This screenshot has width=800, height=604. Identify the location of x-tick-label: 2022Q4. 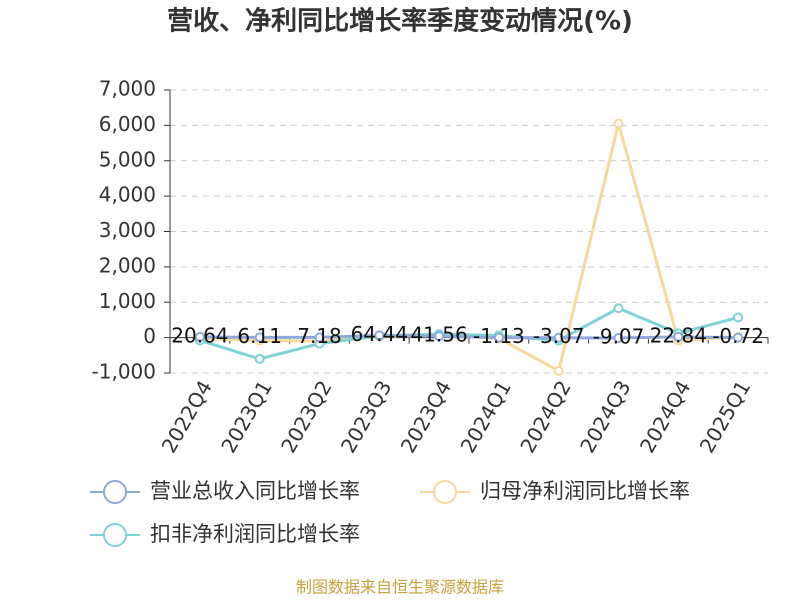
(187, 416).